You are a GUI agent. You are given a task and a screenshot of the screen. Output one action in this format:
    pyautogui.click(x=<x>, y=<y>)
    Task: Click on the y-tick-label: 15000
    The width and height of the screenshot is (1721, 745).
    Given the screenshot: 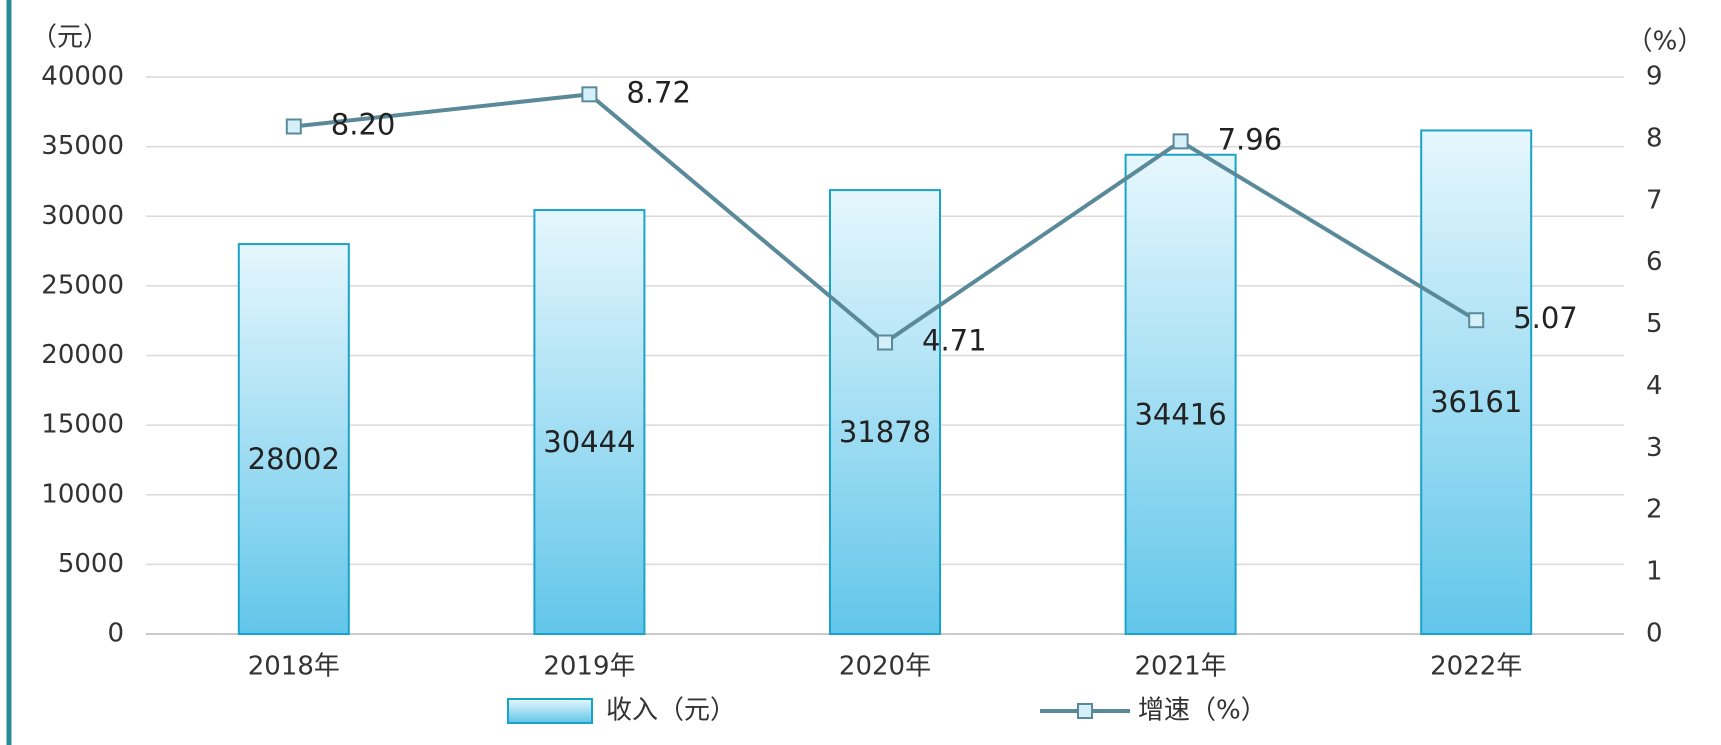 What is the action you would take?
    pyautogui.click(x=82, y=425)
    